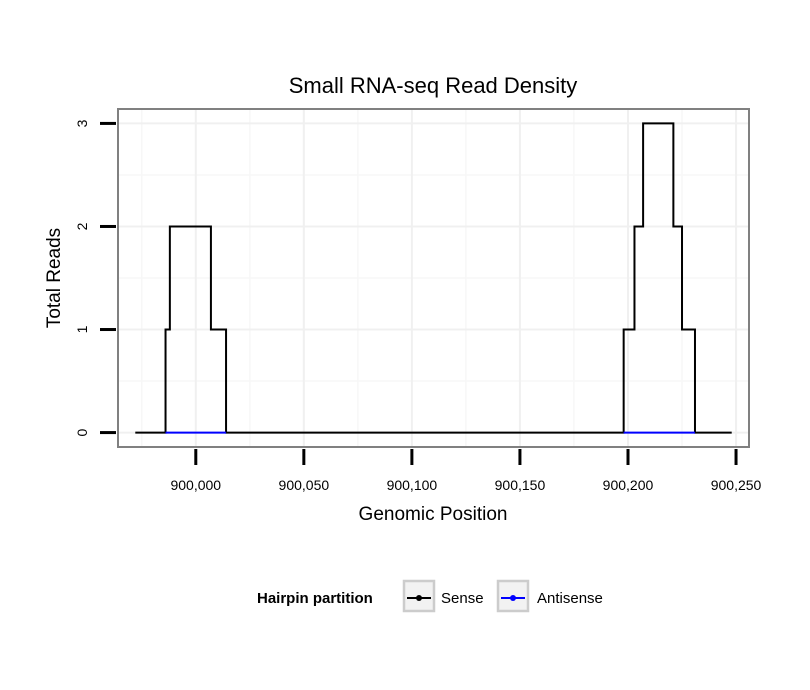 Image resolution: width=810 pixels, height=690 pixels. I want to click on x-tick-label-0: 900,000, so click(195, 485).